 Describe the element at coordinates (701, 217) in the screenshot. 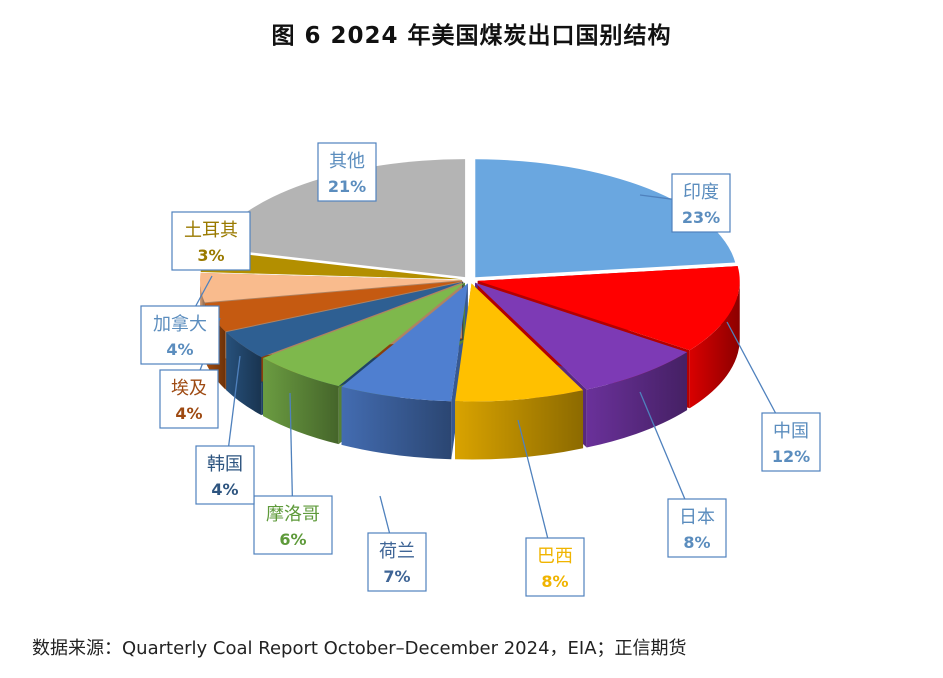

I see `slice-value-label-0: 23%` at that location.